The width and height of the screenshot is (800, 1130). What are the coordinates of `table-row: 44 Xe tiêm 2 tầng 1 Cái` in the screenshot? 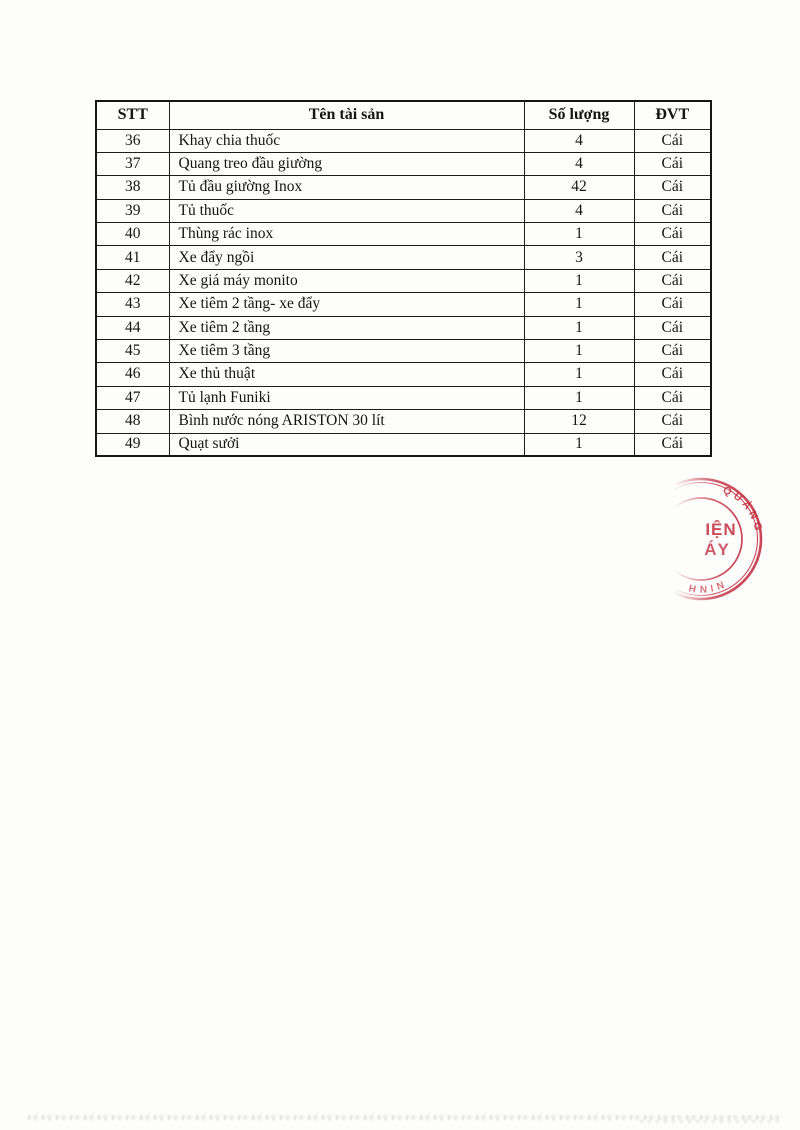 It's located at (403, 328).